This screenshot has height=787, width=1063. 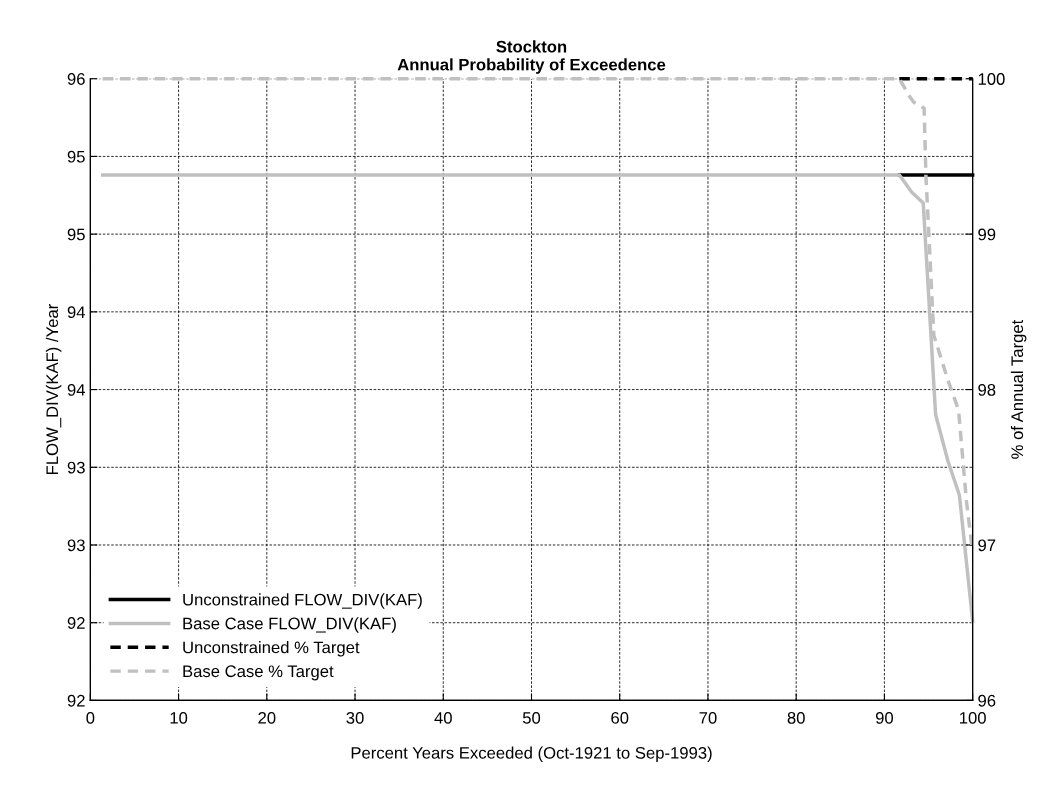 I want to click on y2-tick-label: 97, so click(x=987, y=545).